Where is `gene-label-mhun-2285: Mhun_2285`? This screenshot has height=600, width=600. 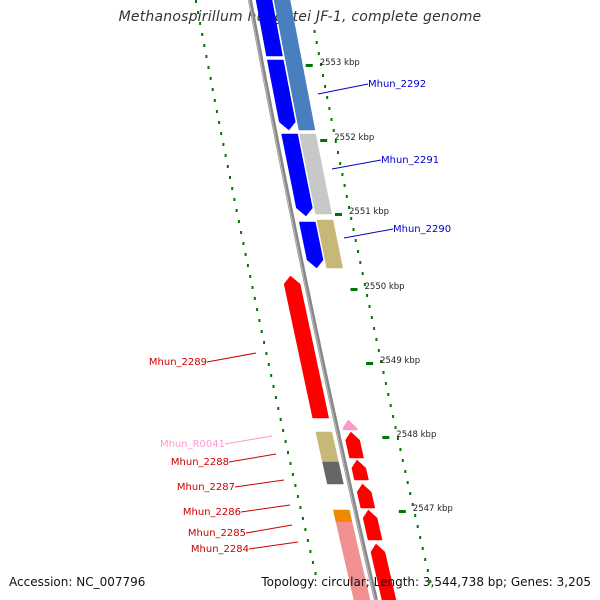 gene-label-mhun-2285: Mhun_2285 is located at coordinates (217, 533).